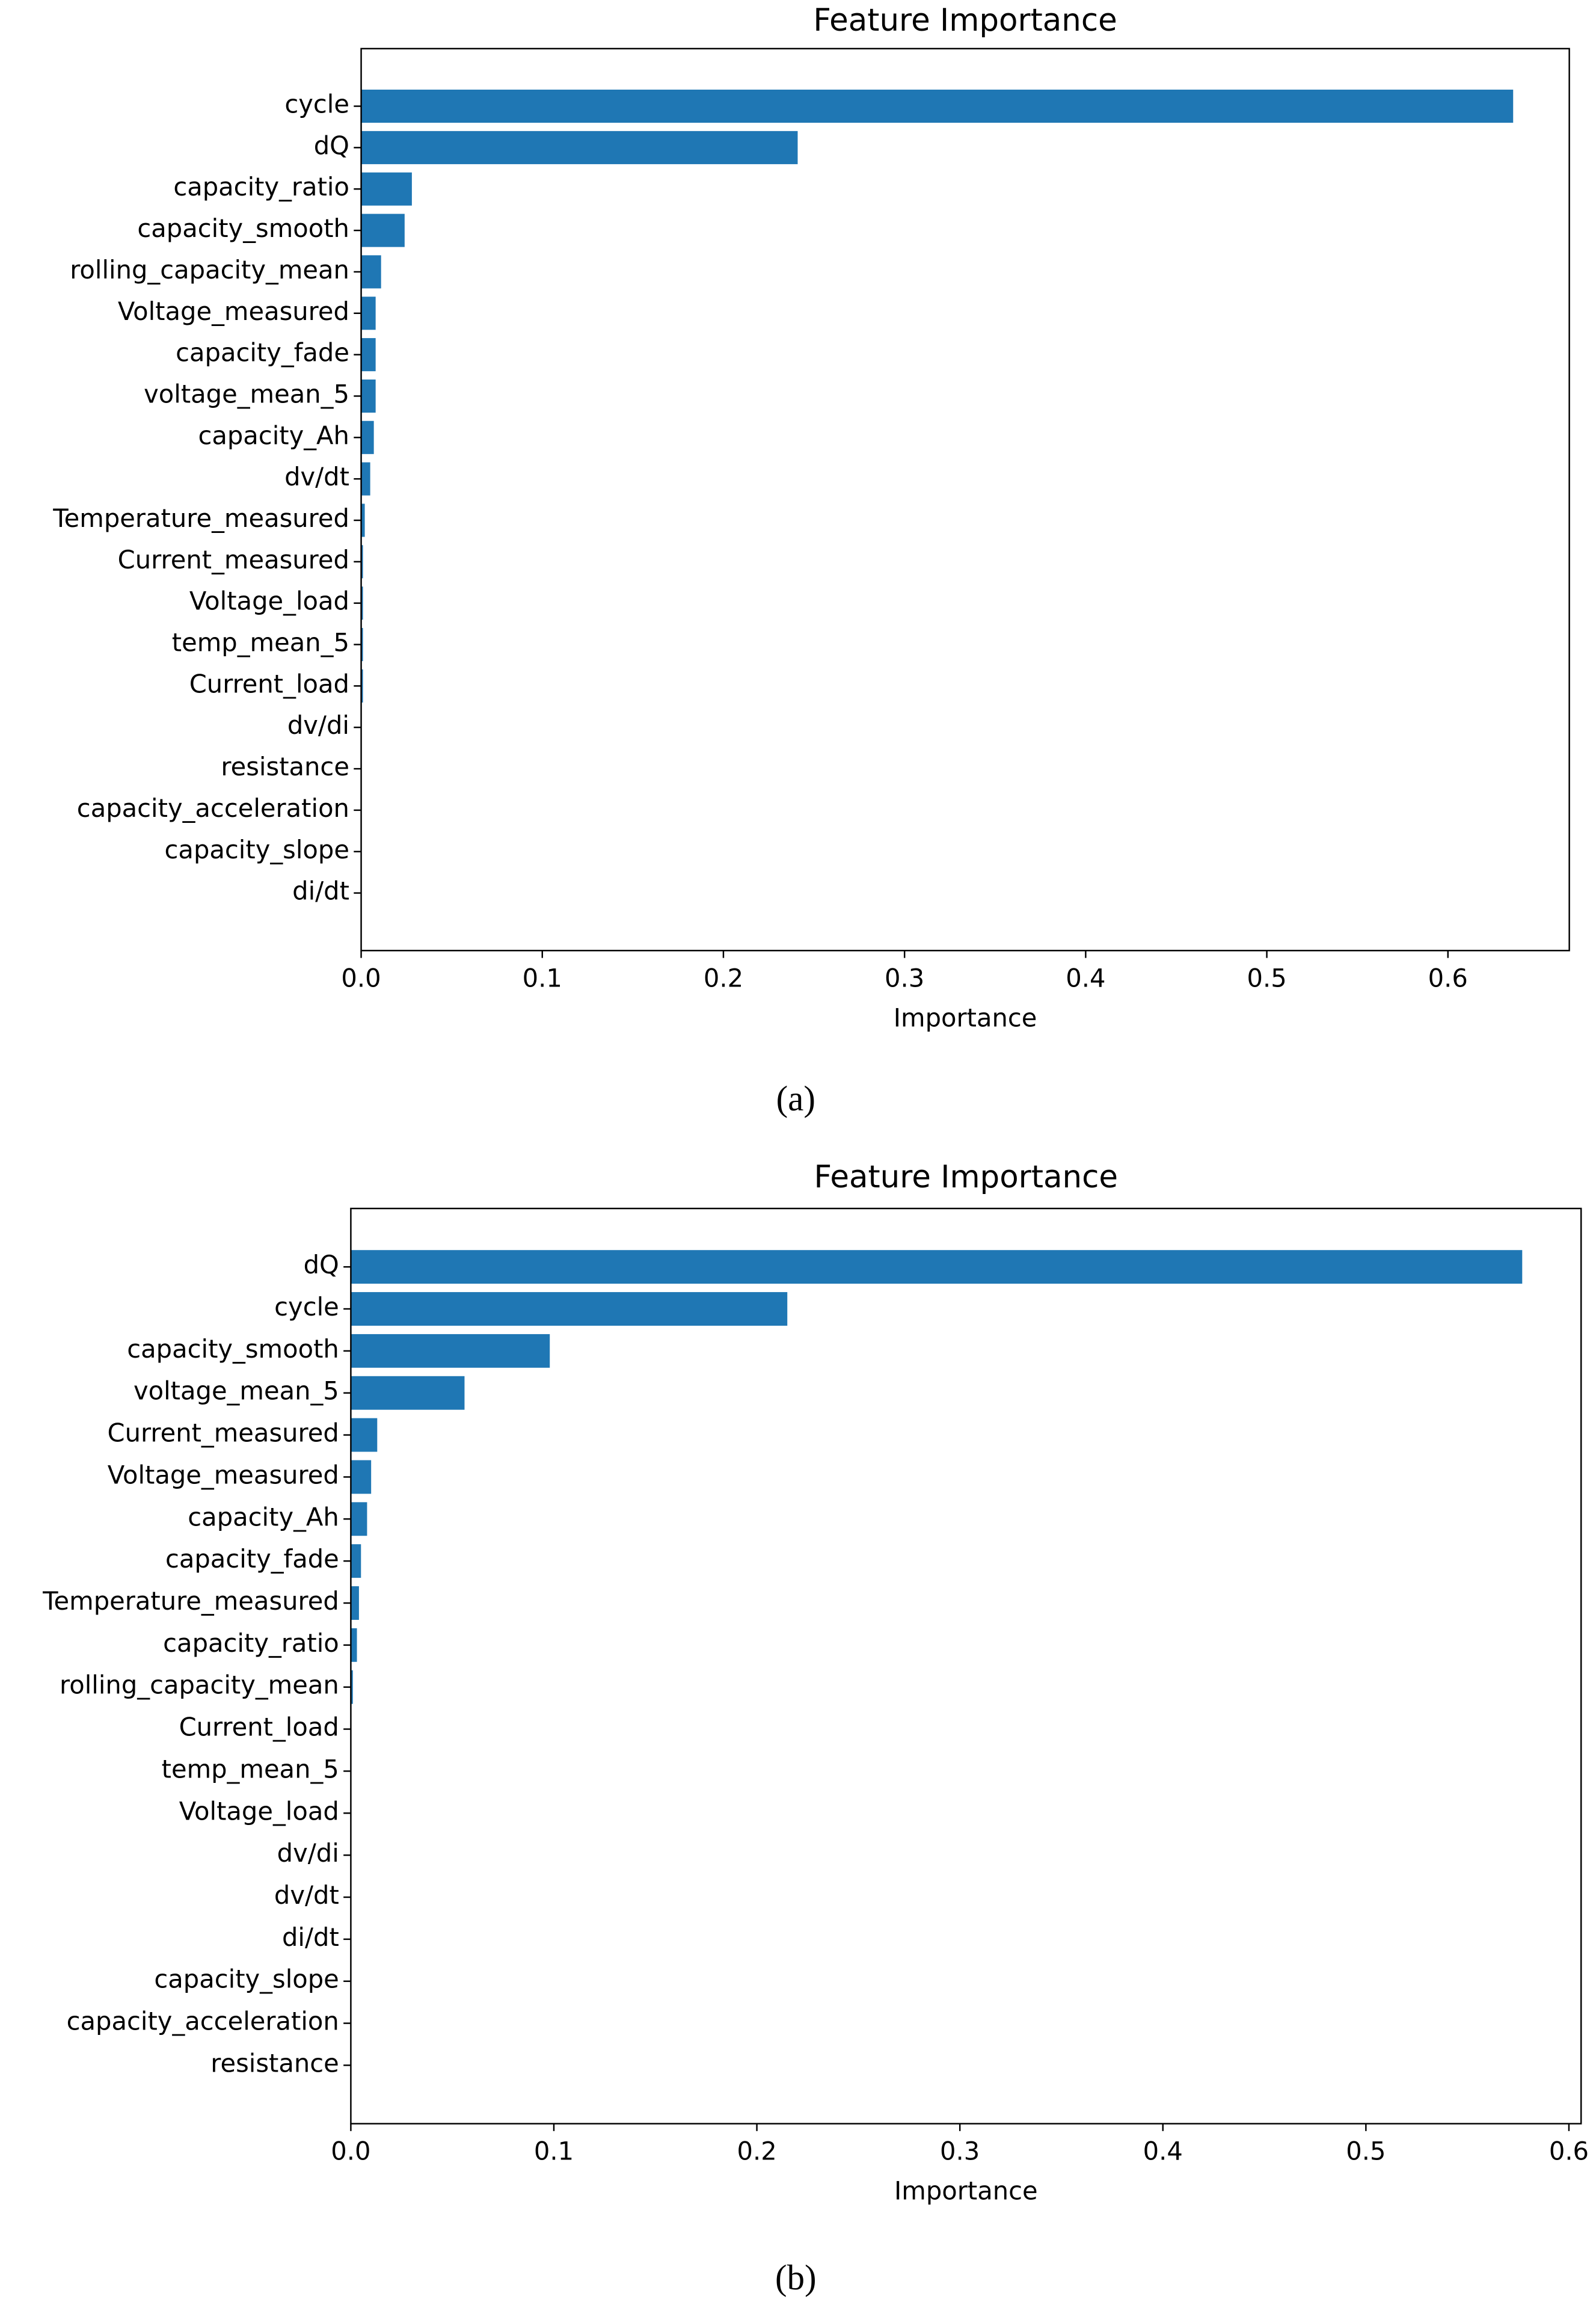  What do you see at coordinates (795, 1098) in the screenshot?
I see `caption: (a)` at bounding box center [795, 1098].